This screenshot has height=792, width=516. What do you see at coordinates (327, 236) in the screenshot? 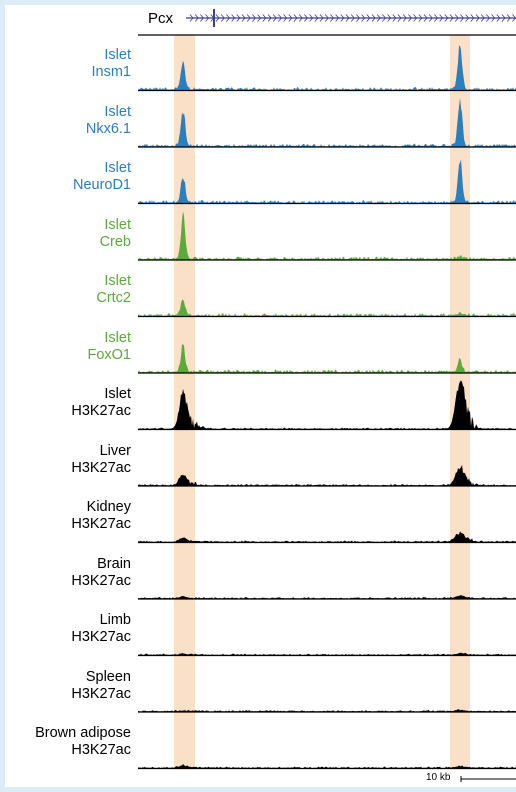
I see `track-islet-creb` at bounding box center [327, 236].